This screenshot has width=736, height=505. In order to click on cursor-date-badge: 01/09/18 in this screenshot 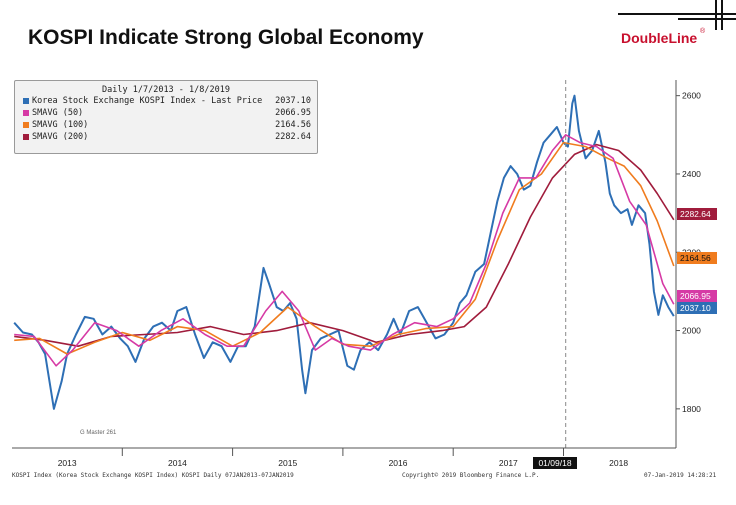, I will do `click(555, 463)`.